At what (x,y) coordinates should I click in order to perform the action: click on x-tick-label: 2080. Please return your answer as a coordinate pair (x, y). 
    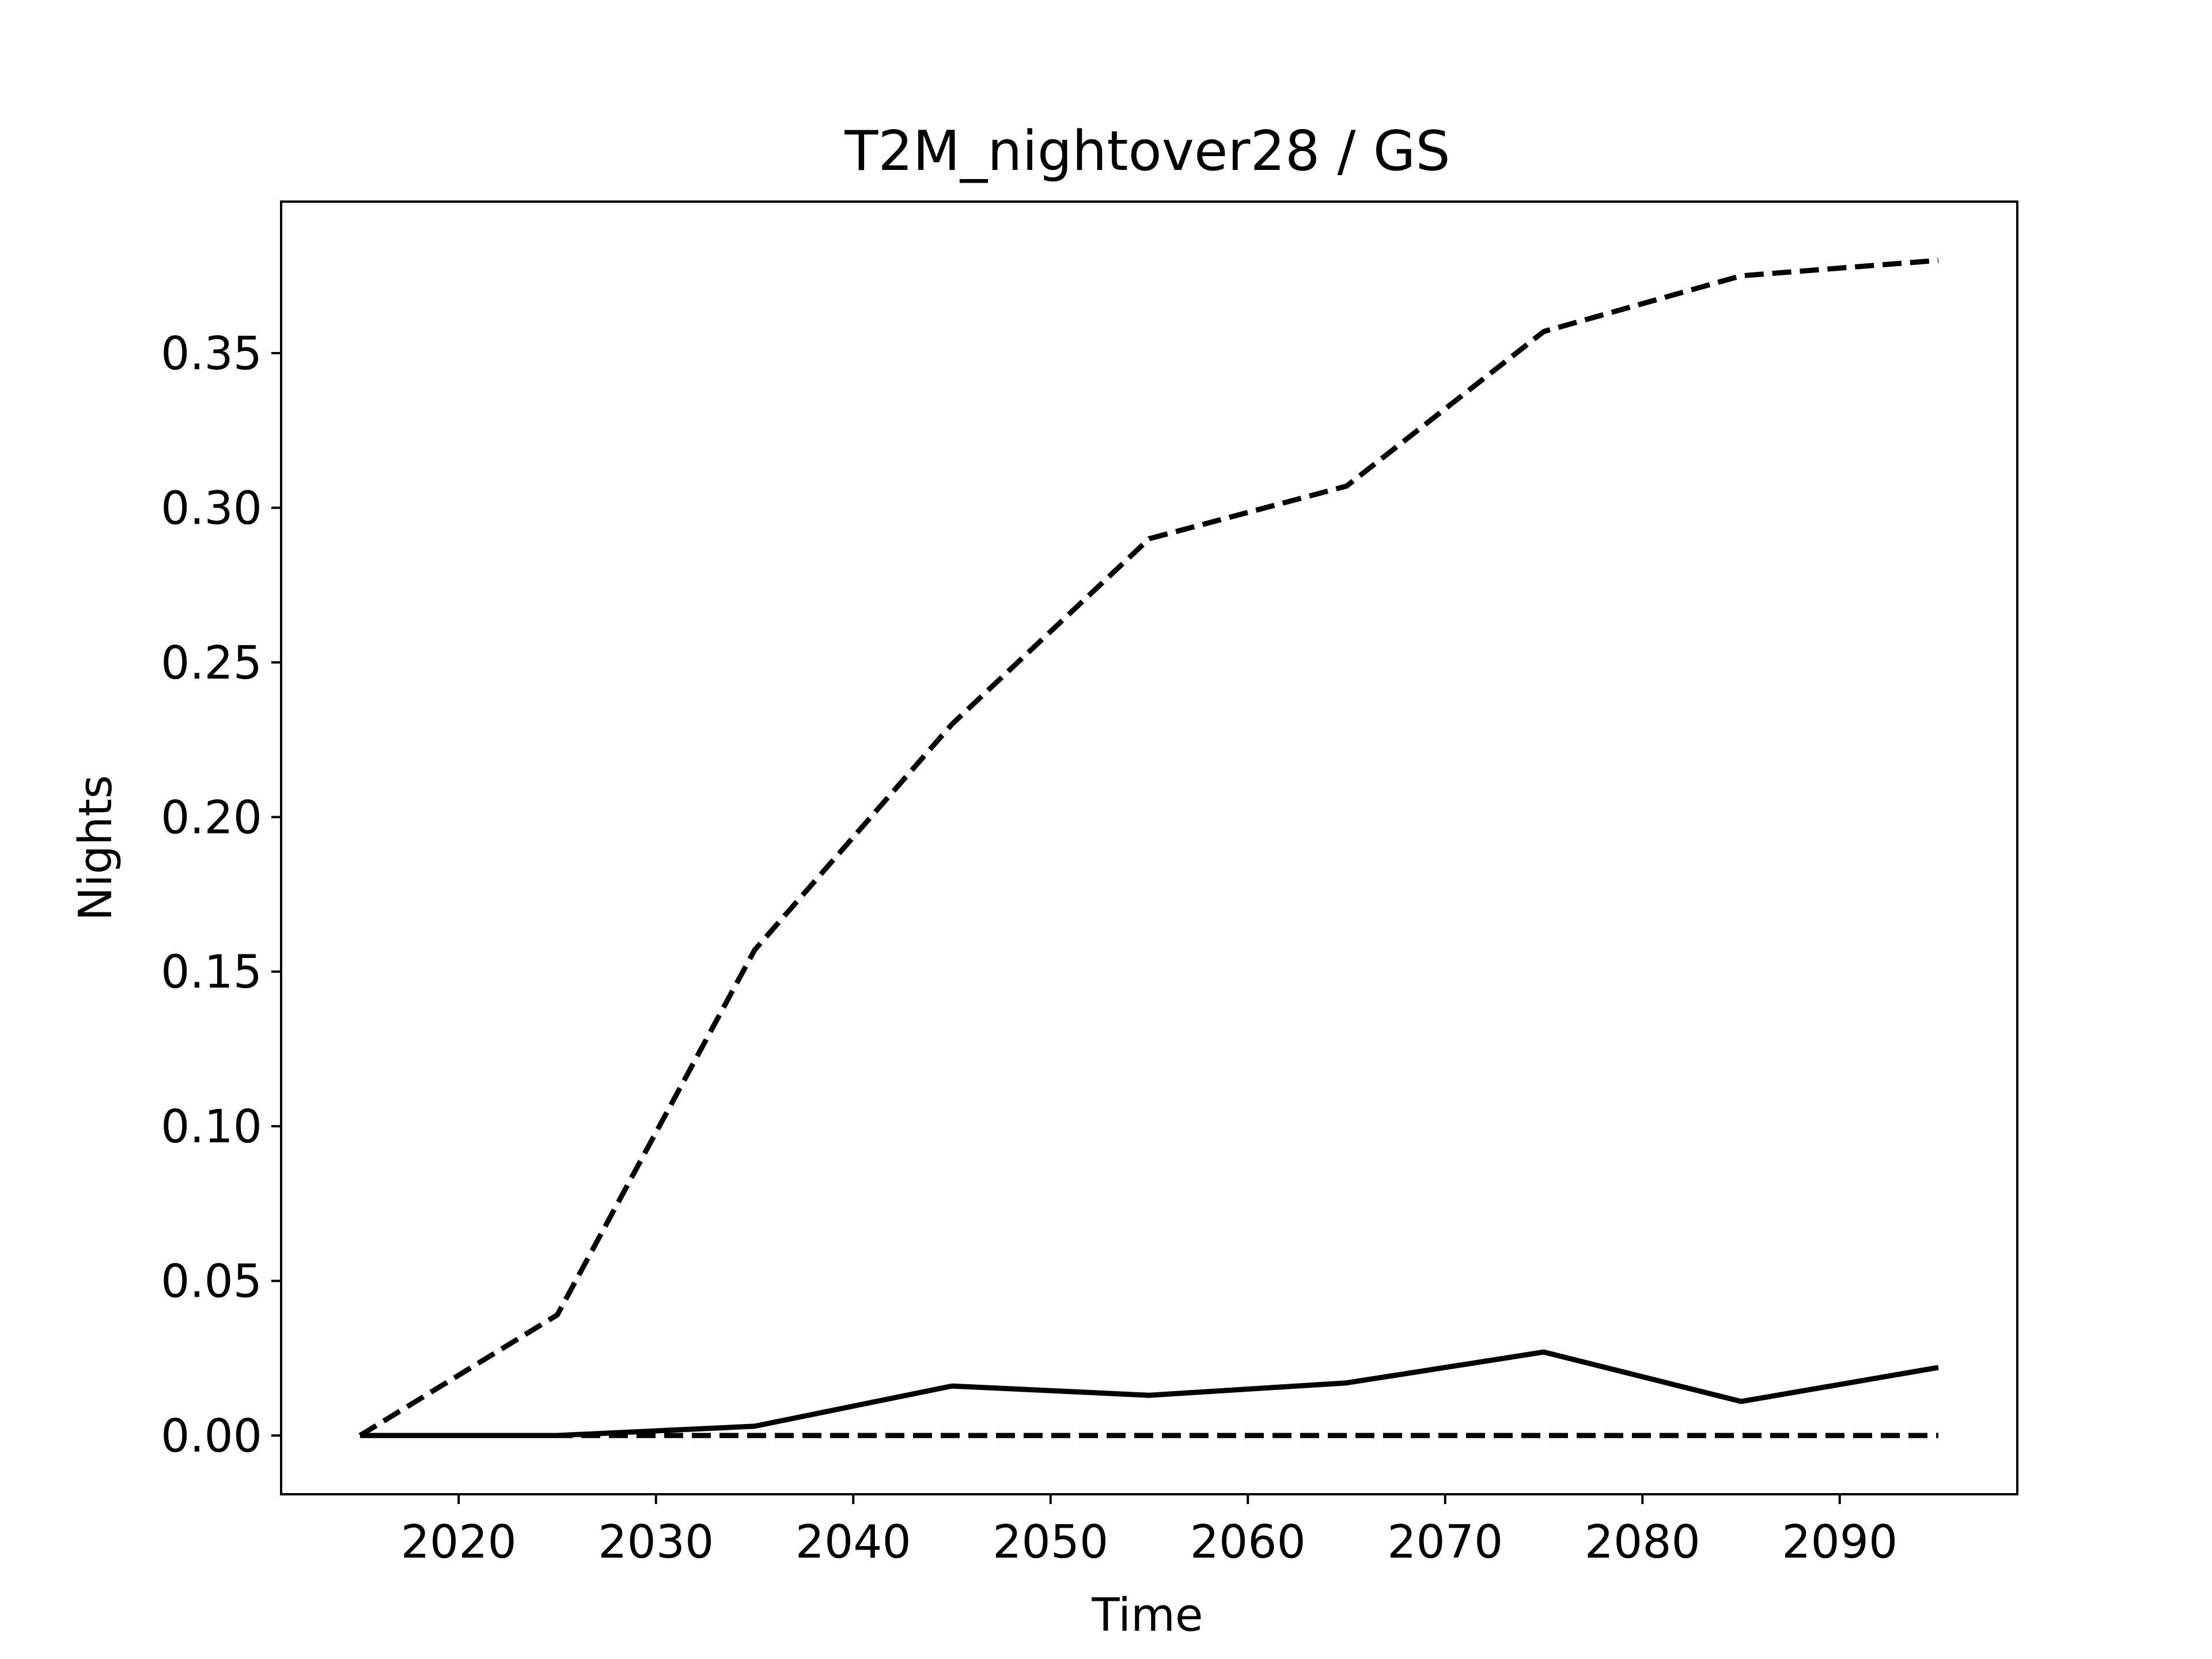
    Looking at the image, I should click on (1642, 1542).